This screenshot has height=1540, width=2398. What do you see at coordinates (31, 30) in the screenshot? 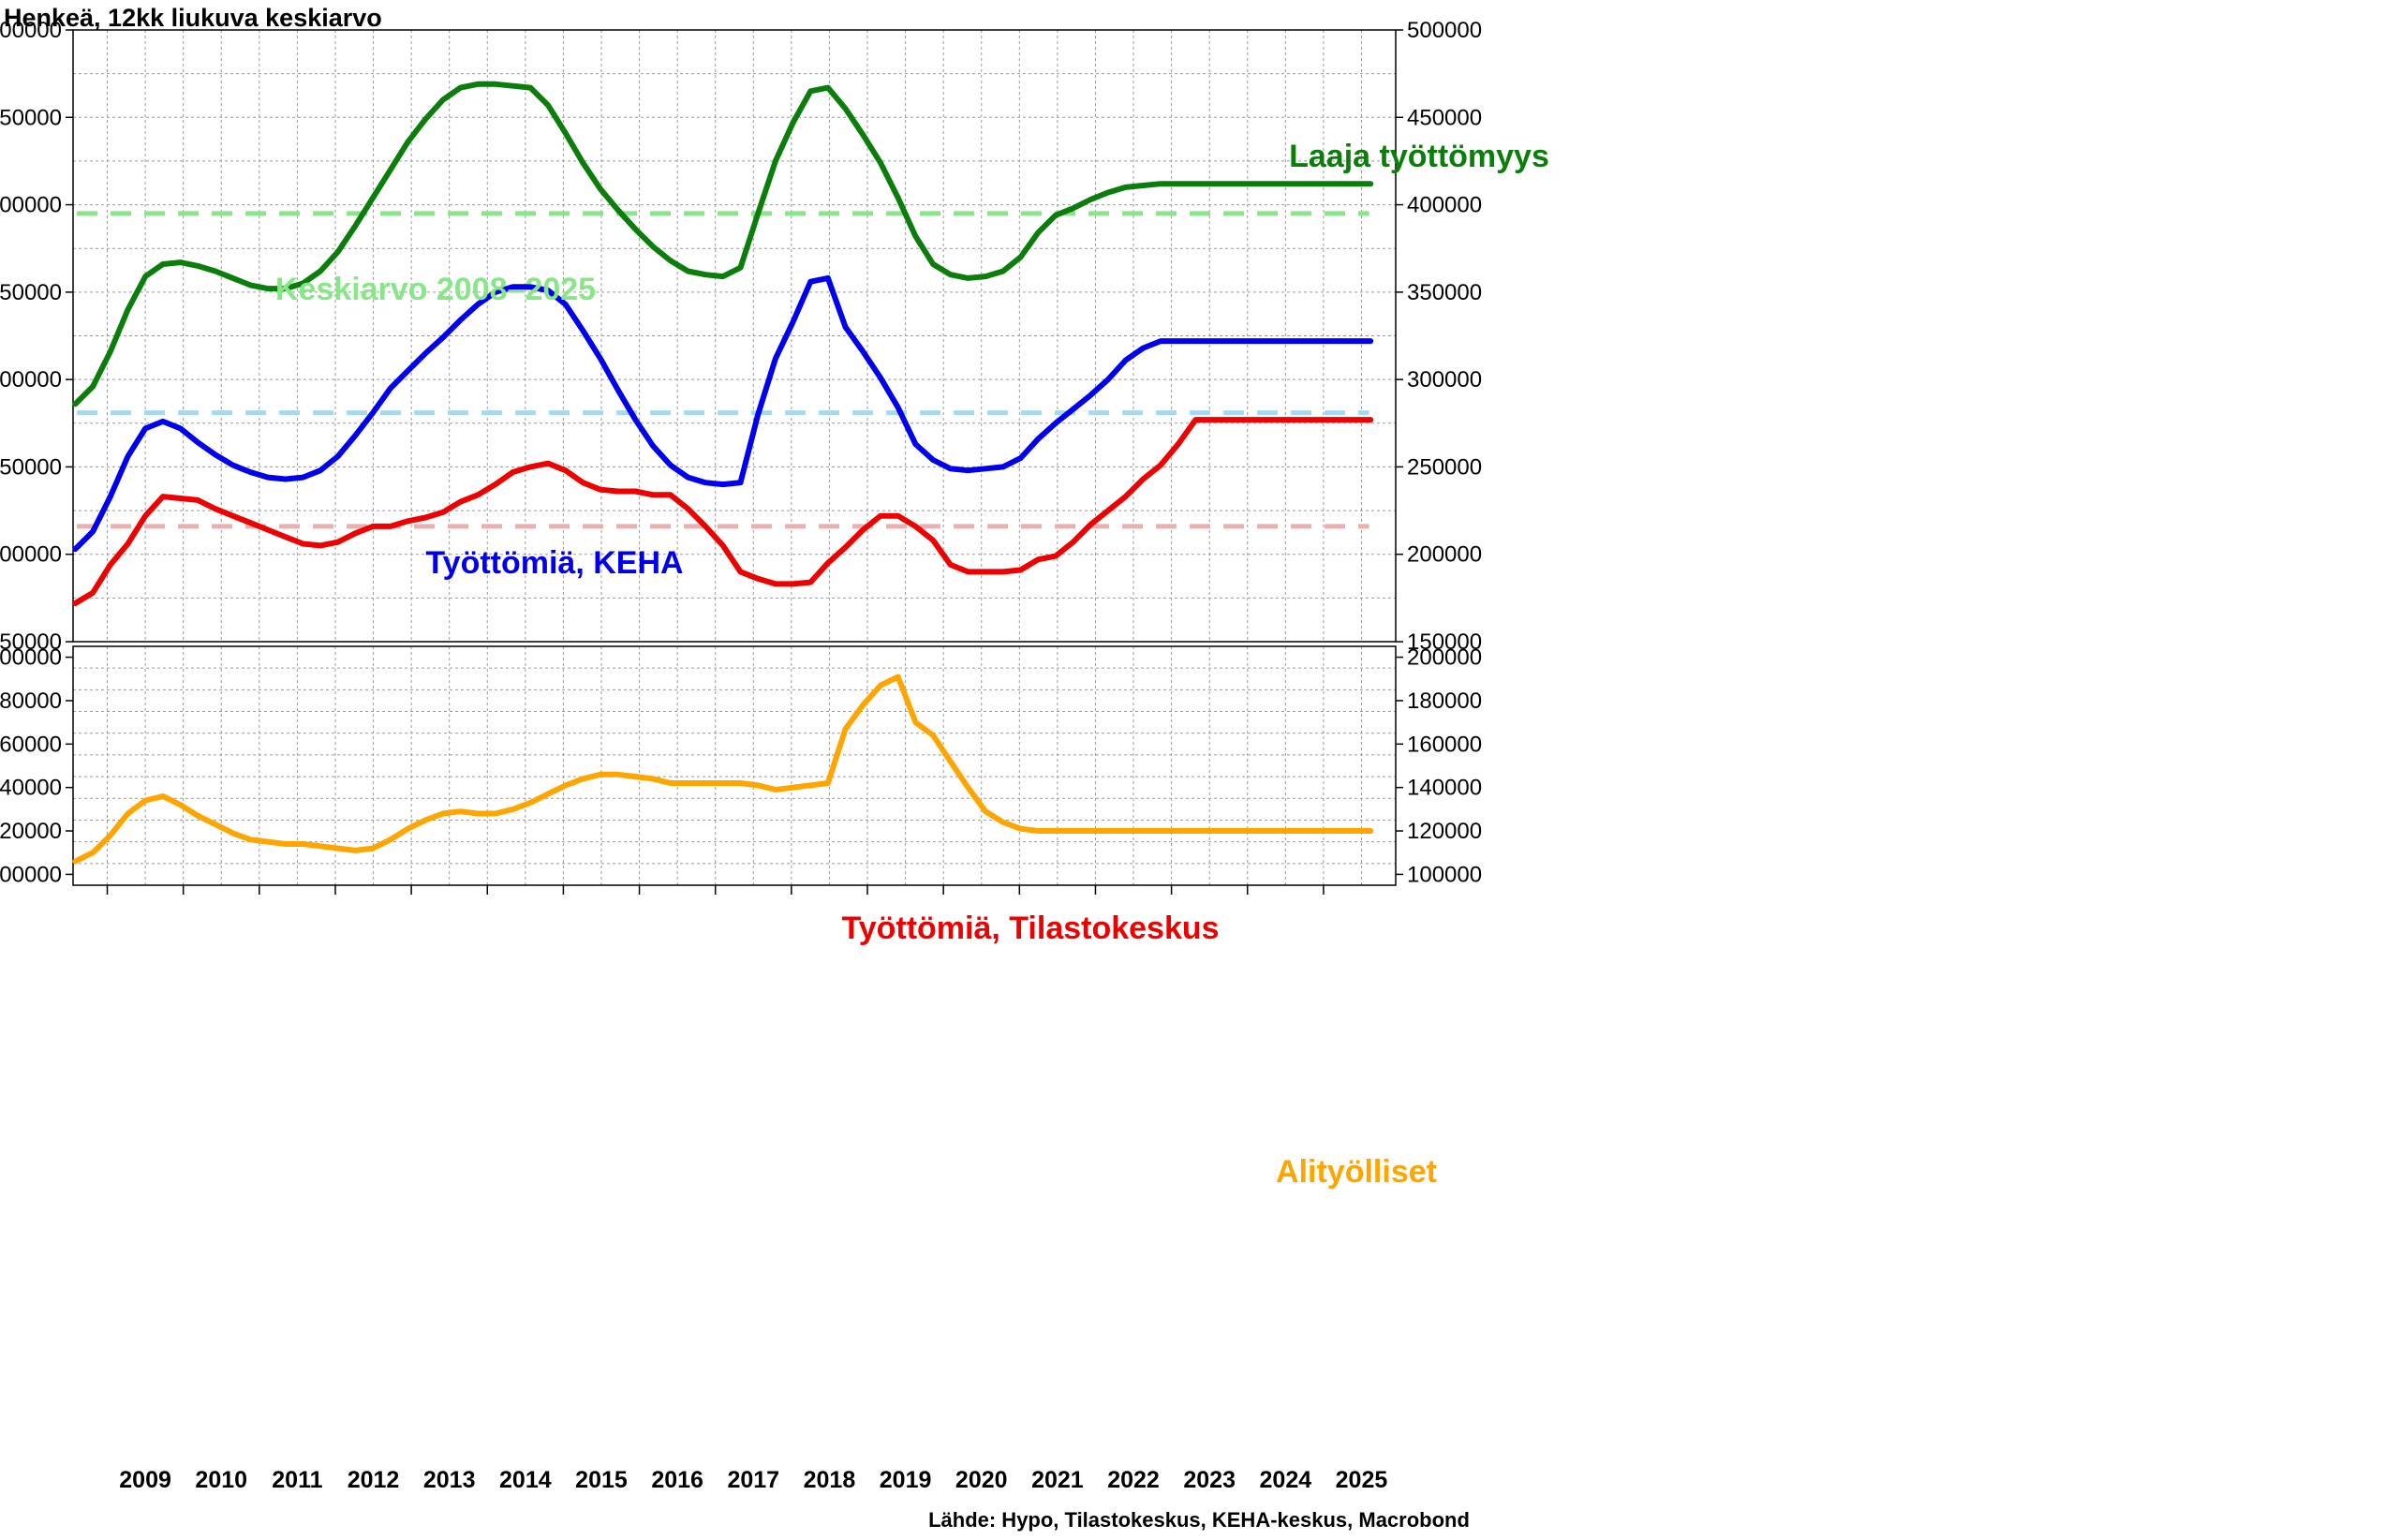
I see `y-tick-label-left: 500000` at bounding box center [31, 30].